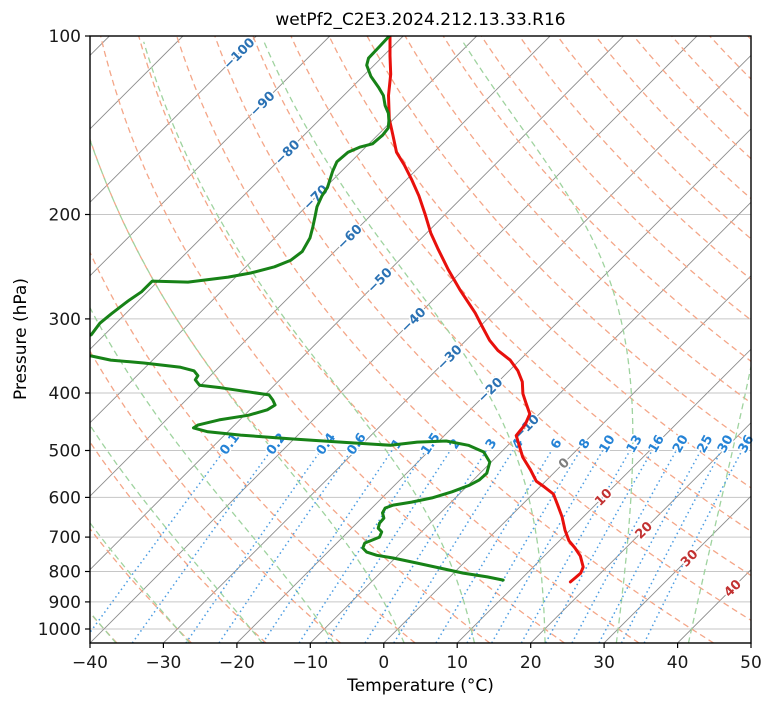  Describe the element at coordinates (350, 237) in the screenshot. I see `isotherm-label: −60` at that location.